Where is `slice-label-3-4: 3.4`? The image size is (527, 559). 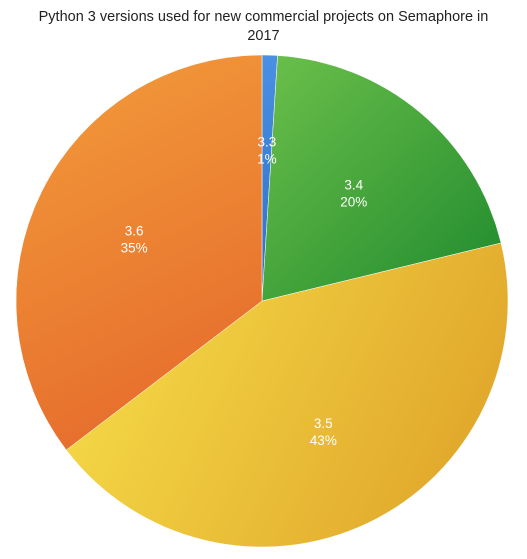
slice-label-3-4: 3.4 is located at coordinates (353, 185).